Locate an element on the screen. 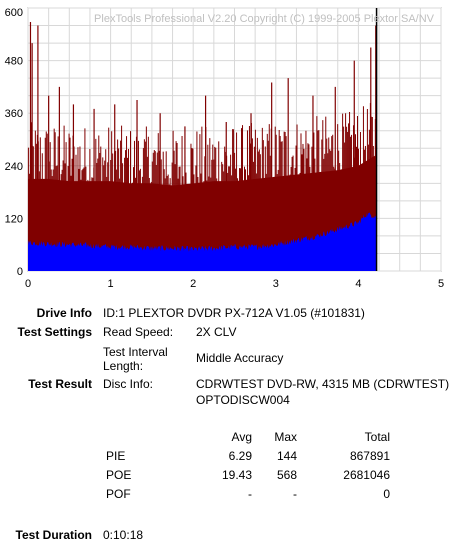  disc-info-value: CDRWTEST DVD-RW, 4315 MB (CDRWTEST) is located at coordinates (323, 384).